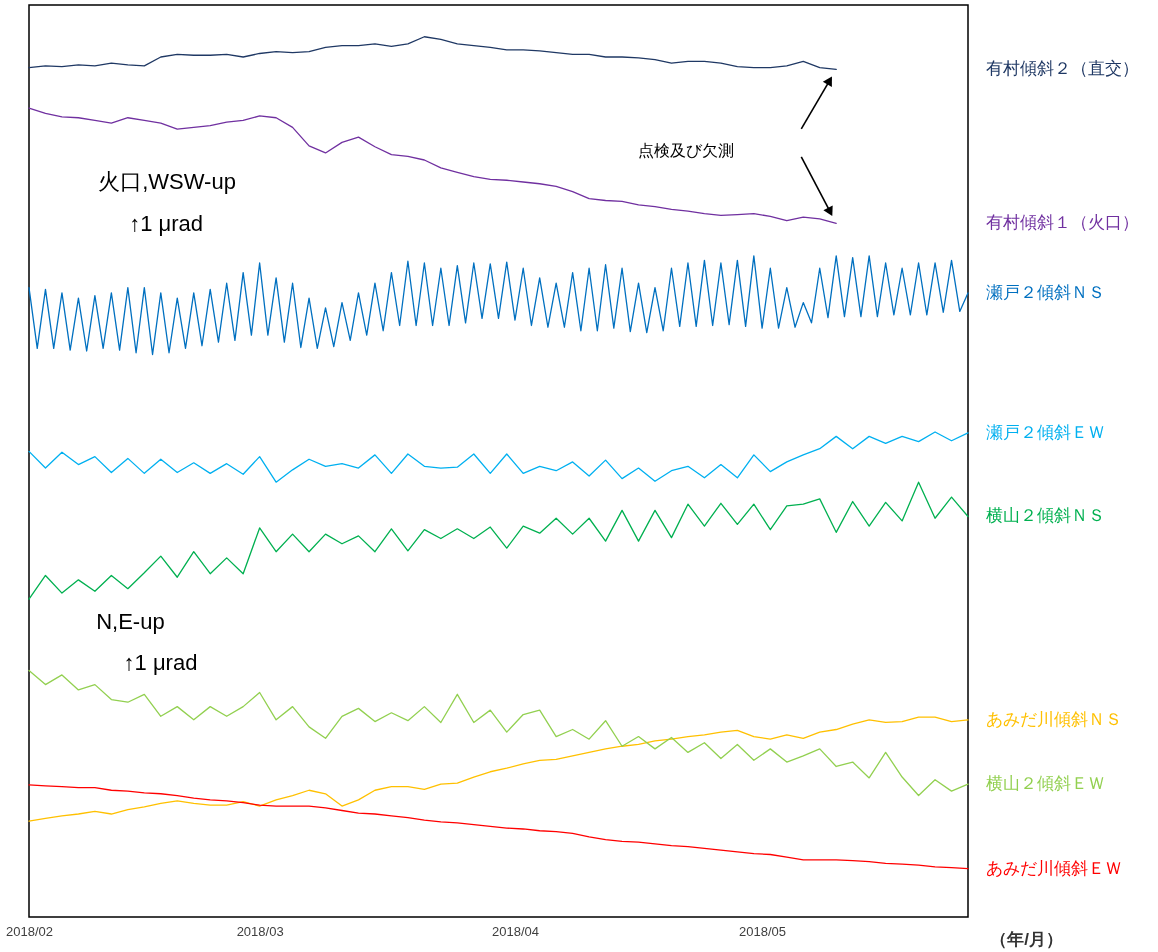  Describe the element at coordinates (260, 931) in the screenshot. I see `x-tick-label: 2018/03` at that location.